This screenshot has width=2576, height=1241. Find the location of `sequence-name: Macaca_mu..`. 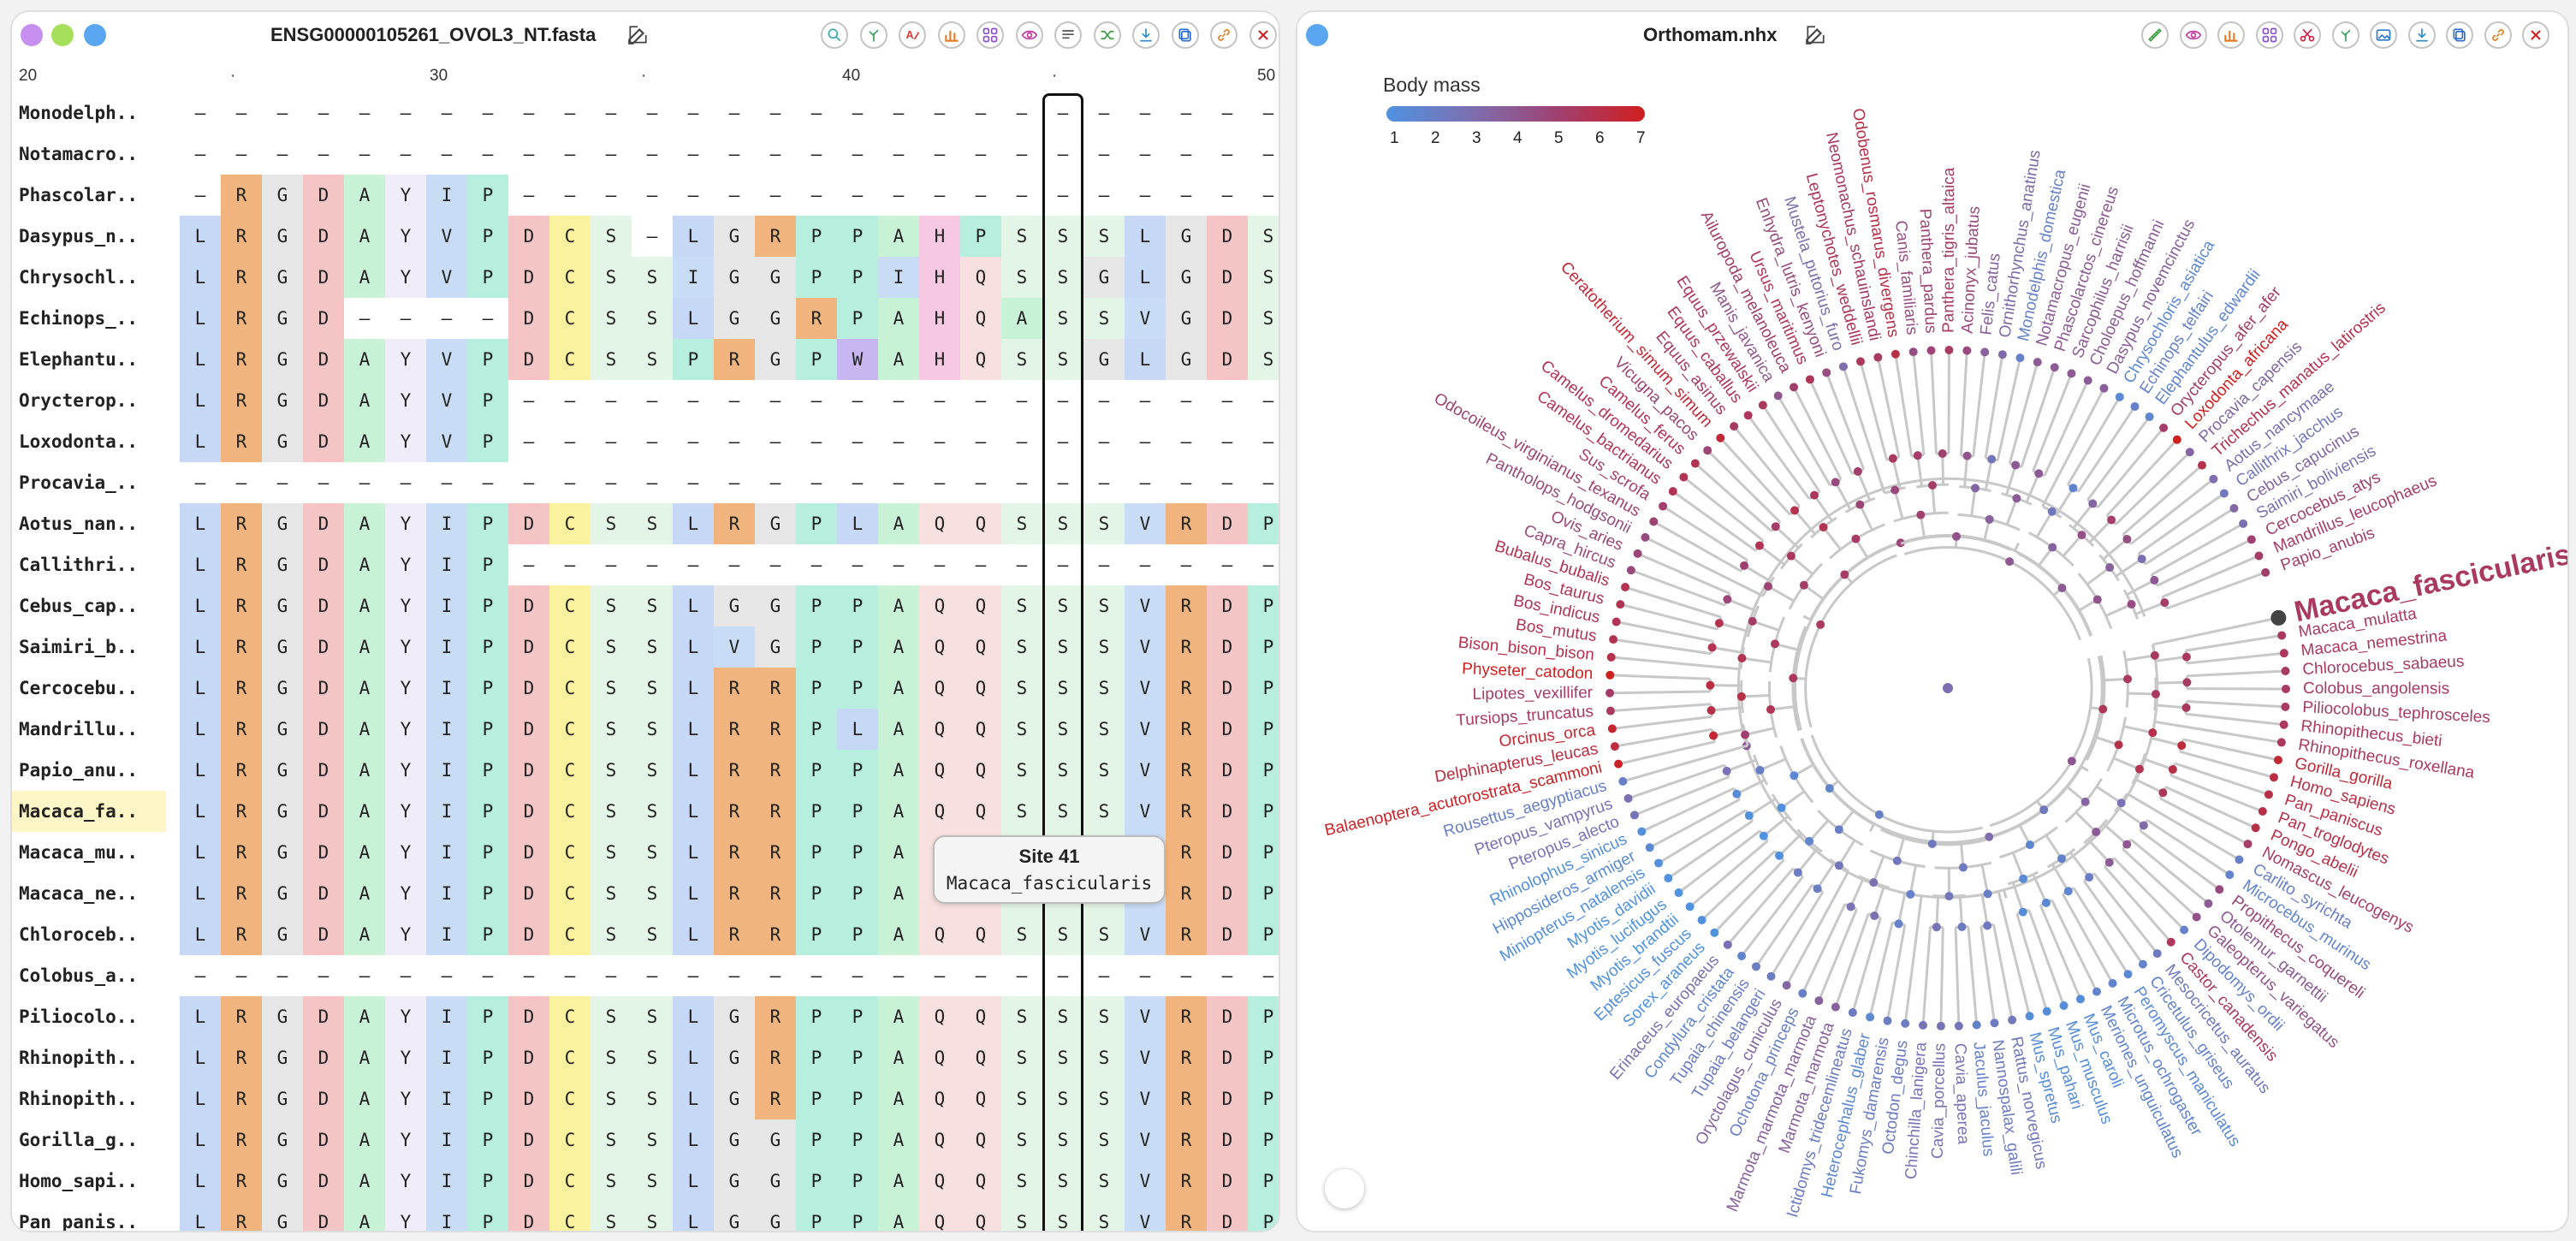

sequence-name: Macaca_mu.. is located at coordinates (79, 852).